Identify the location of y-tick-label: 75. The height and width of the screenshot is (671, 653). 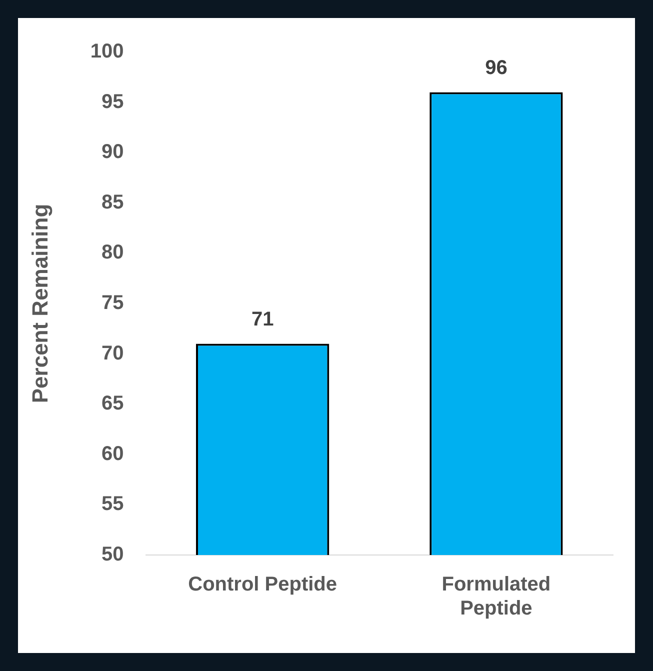
(113, 303).